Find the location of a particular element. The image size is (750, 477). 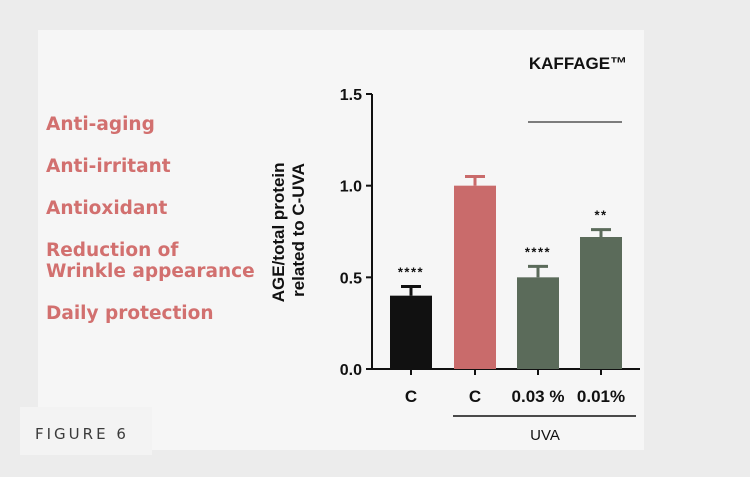

benefit-item-antioxidant: Antioxidant is located at coordinates (107, 208).